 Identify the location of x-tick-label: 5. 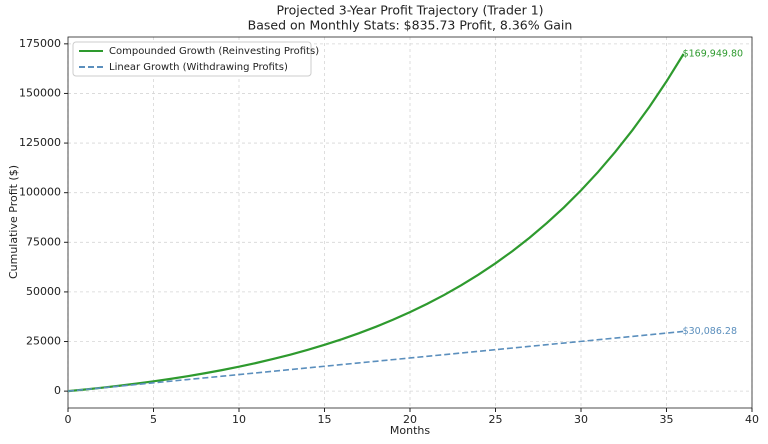
(153, 419).